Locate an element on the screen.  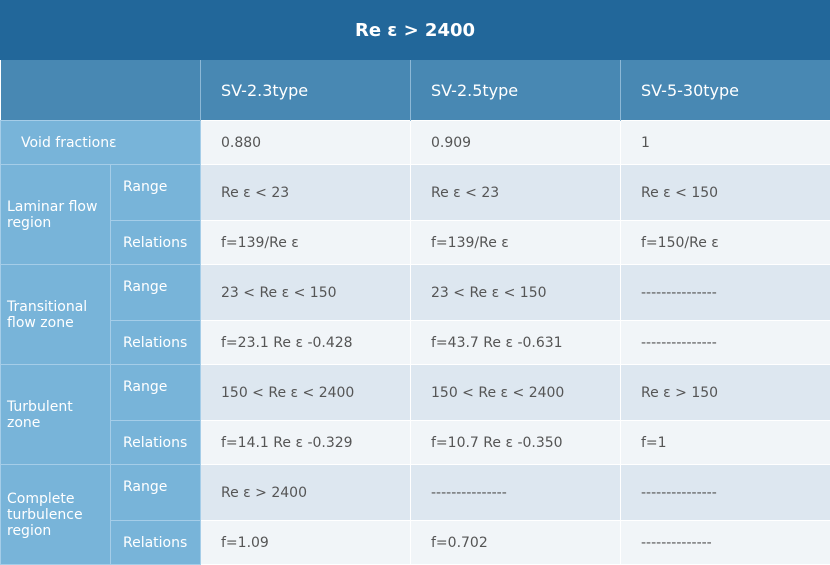
table-cell: f=43.7 Re ε -0.631 is located at coordinates (516, 343).